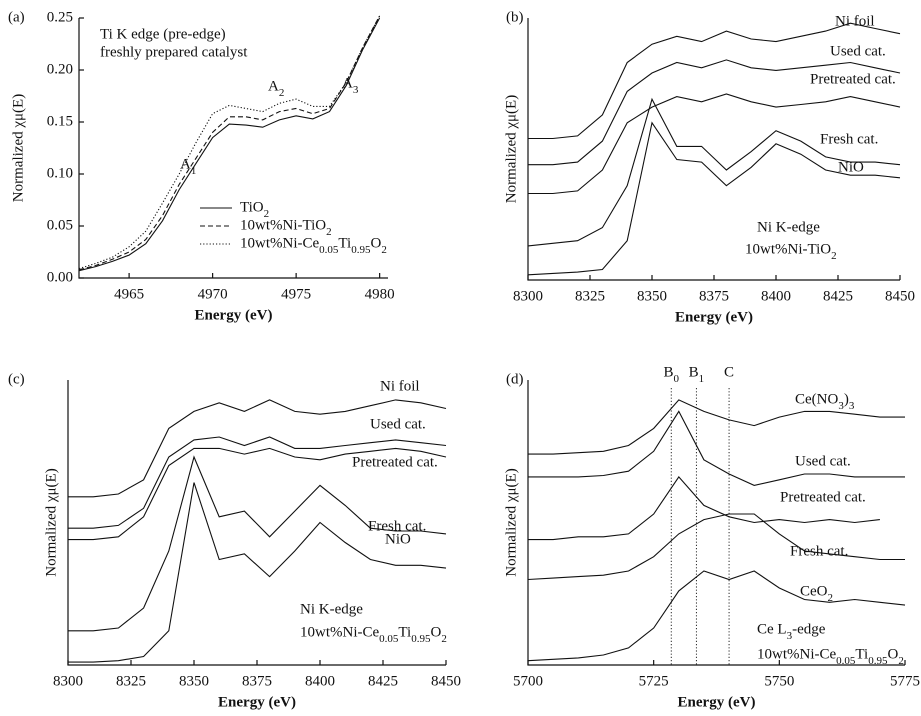 This screenshot has width=921, height=716. Describe the element at coordinates (816, 593) in the screenshot. I see `curve-label: CeO2` at that location.